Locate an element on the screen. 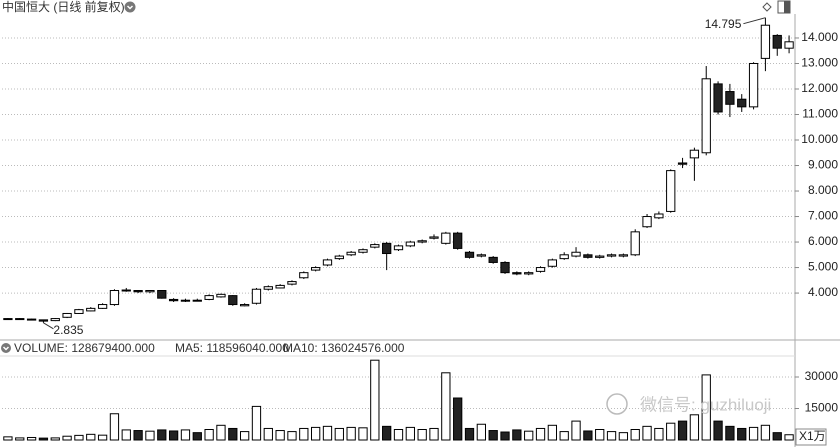  y-tick-label: 5.000 is located at coordinates (823, 267).